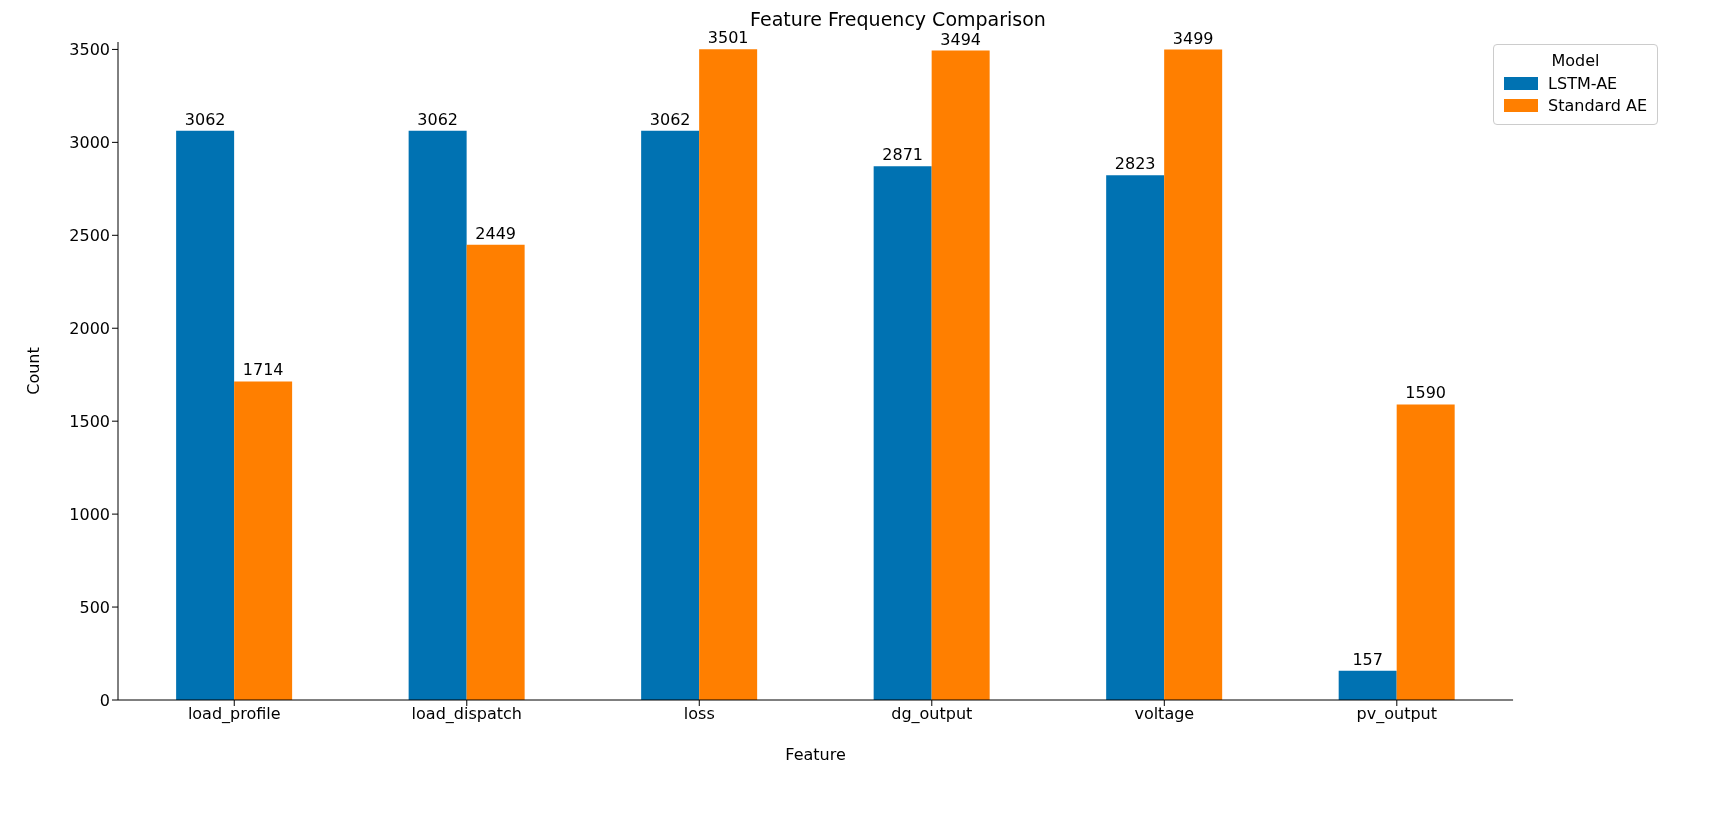  What do you see at coordinates (89, 235) in the screenshot?
I see `y-tick-label: 2500` at bounding box center [89, 235].